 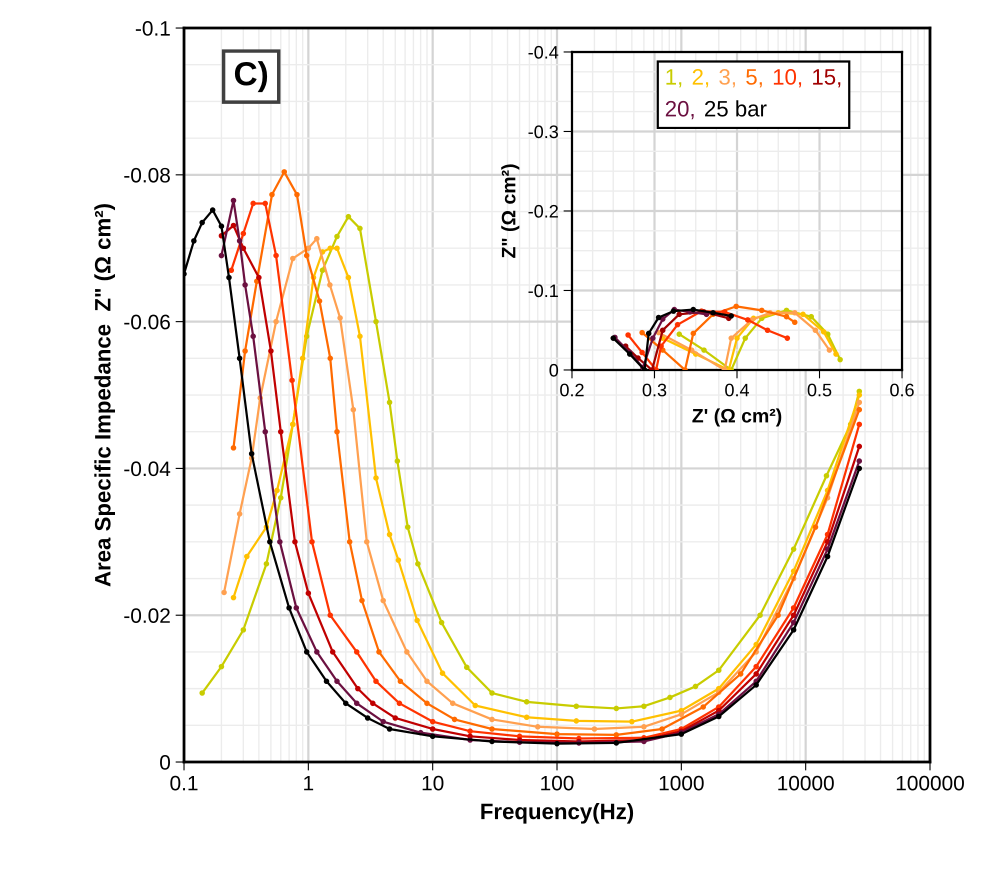 I want to click on y-tick-label: -0.4, so click(x=543, y=52).